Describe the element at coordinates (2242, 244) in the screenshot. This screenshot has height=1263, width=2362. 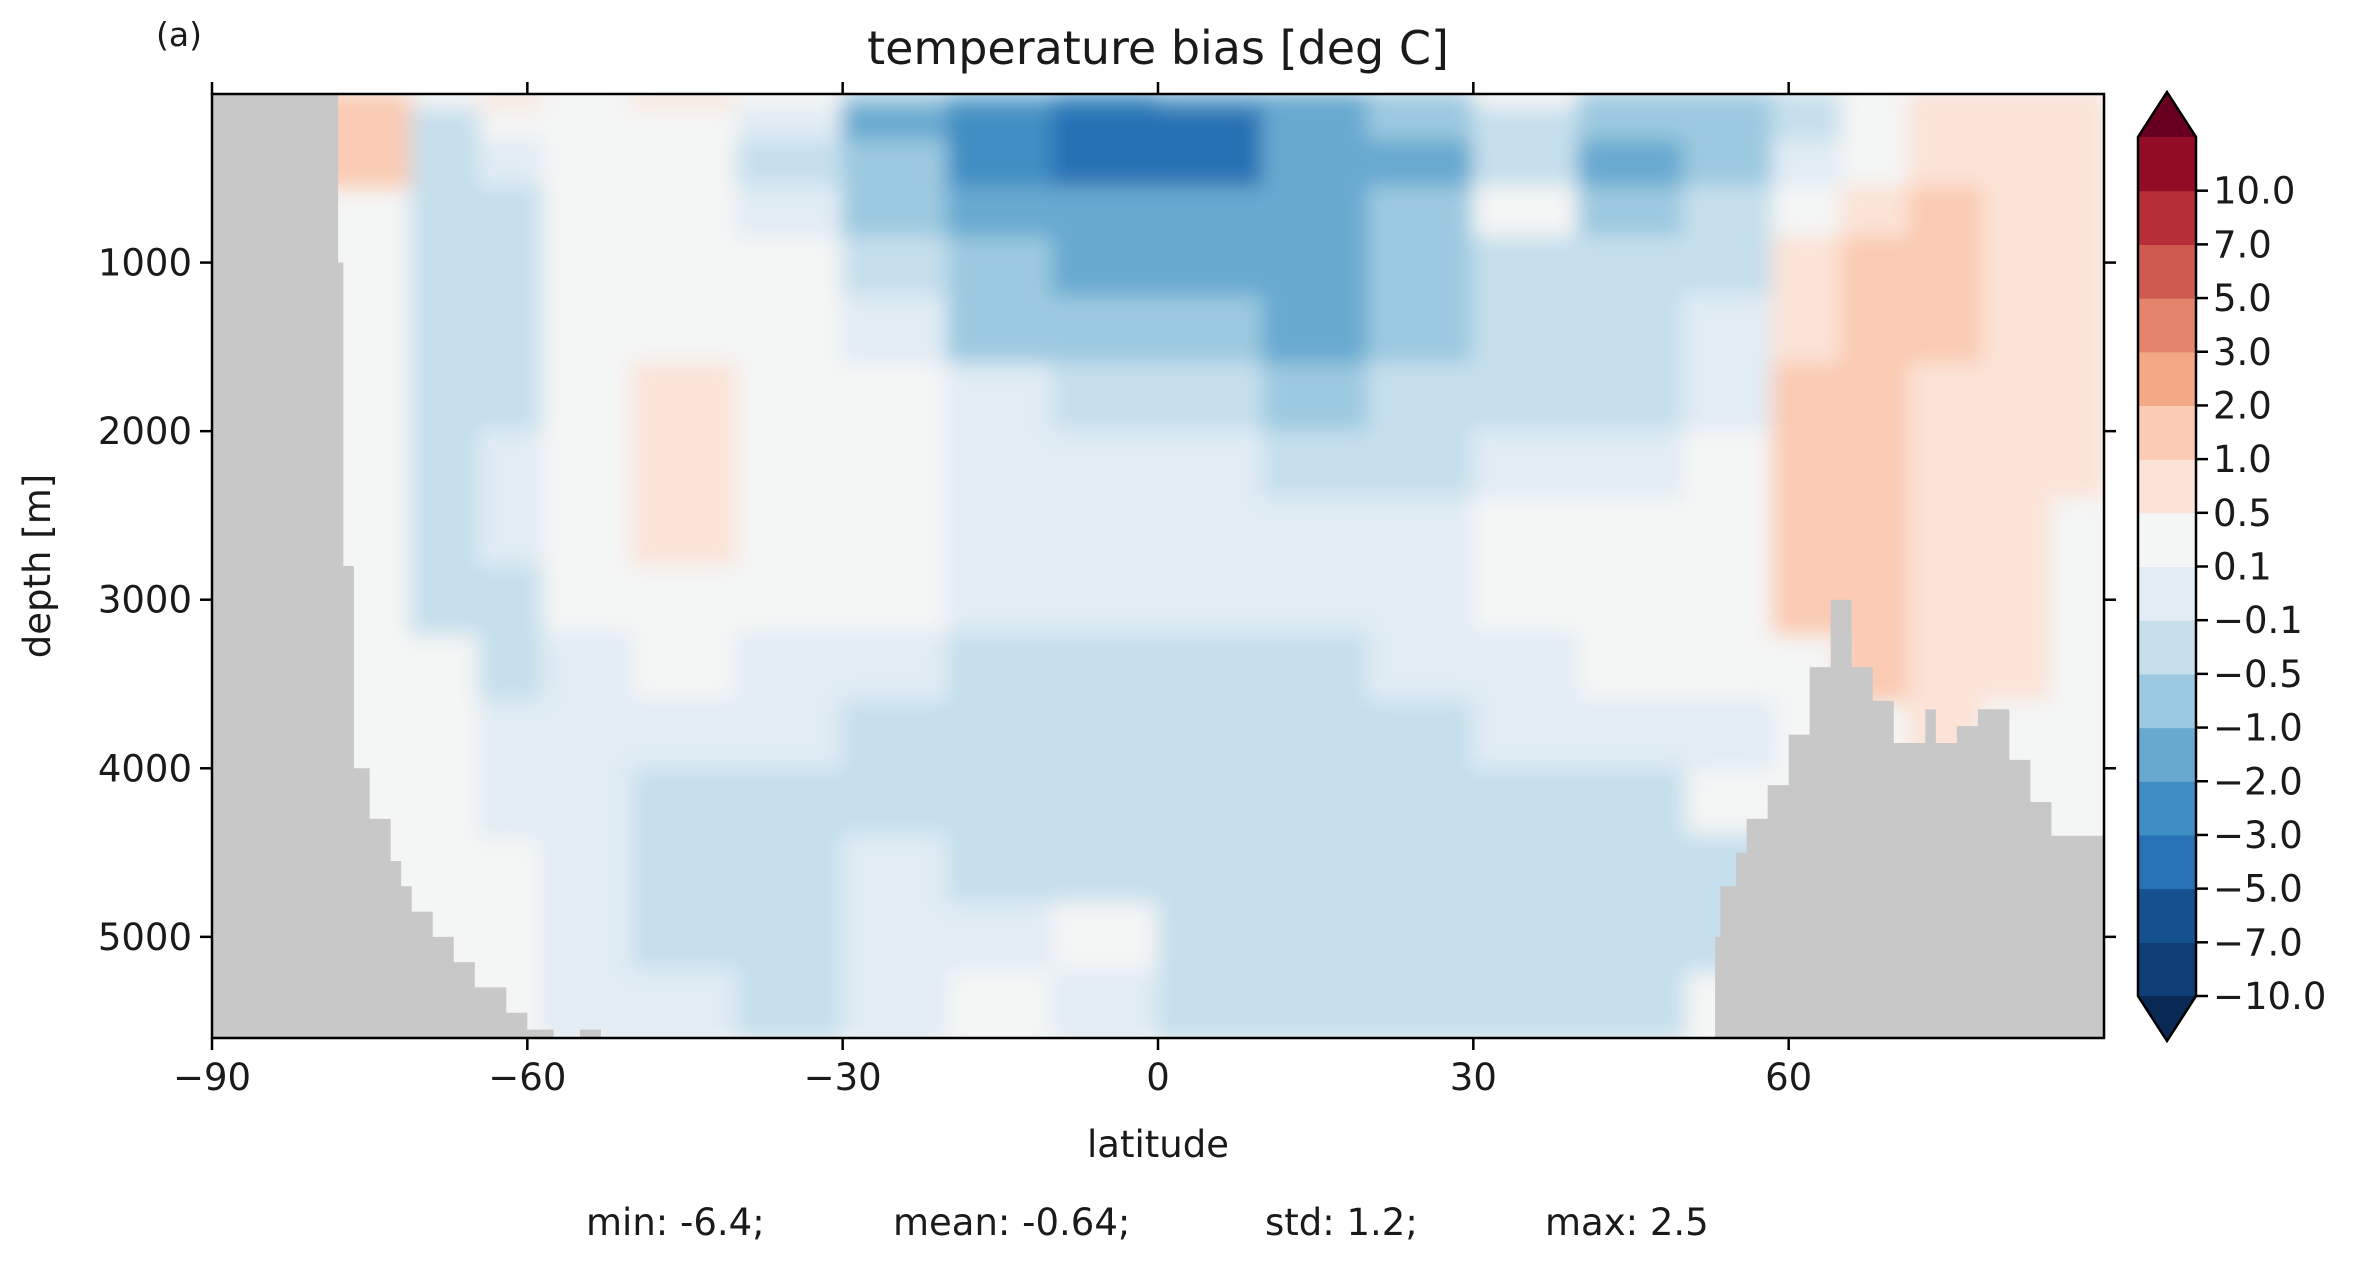
I see `colorbar-tick-label: 7.0` at that location.